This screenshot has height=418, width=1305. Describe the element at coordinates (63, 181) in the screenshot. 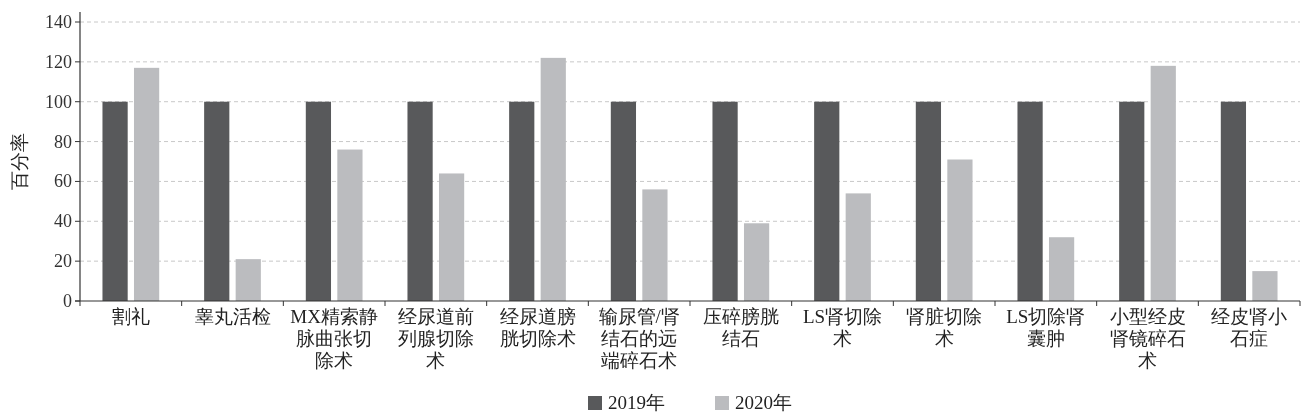

I see `y-tick-label: 60` at that location.